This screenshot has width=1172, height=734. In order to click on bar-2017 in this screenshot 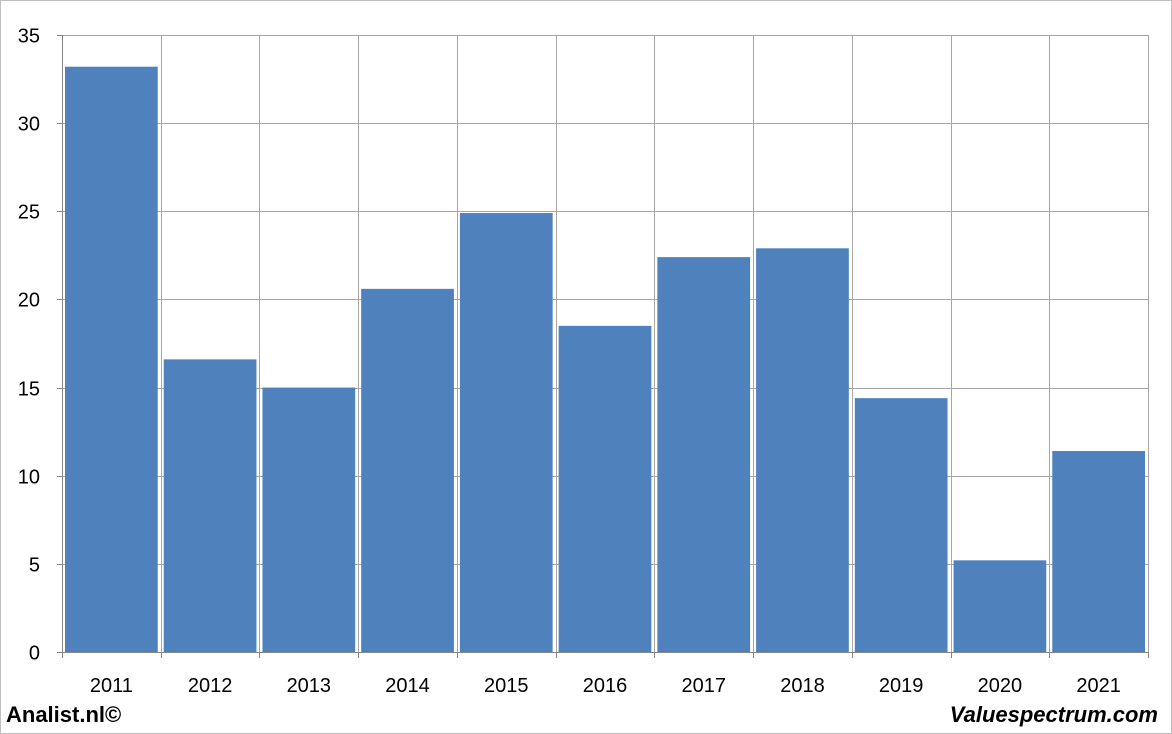, I will do `click(704, 454)`.